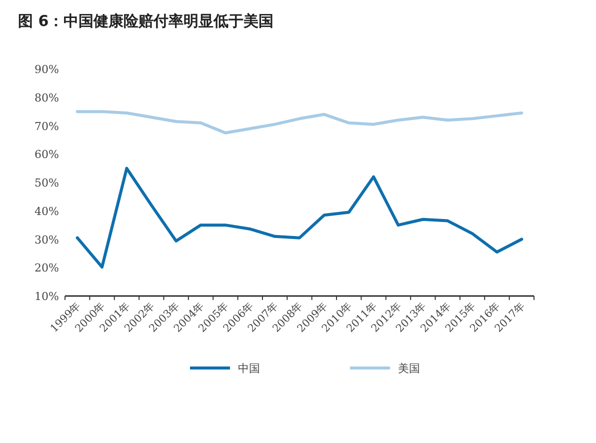  I want to click on legend-label: 美国, so click(409, 368).